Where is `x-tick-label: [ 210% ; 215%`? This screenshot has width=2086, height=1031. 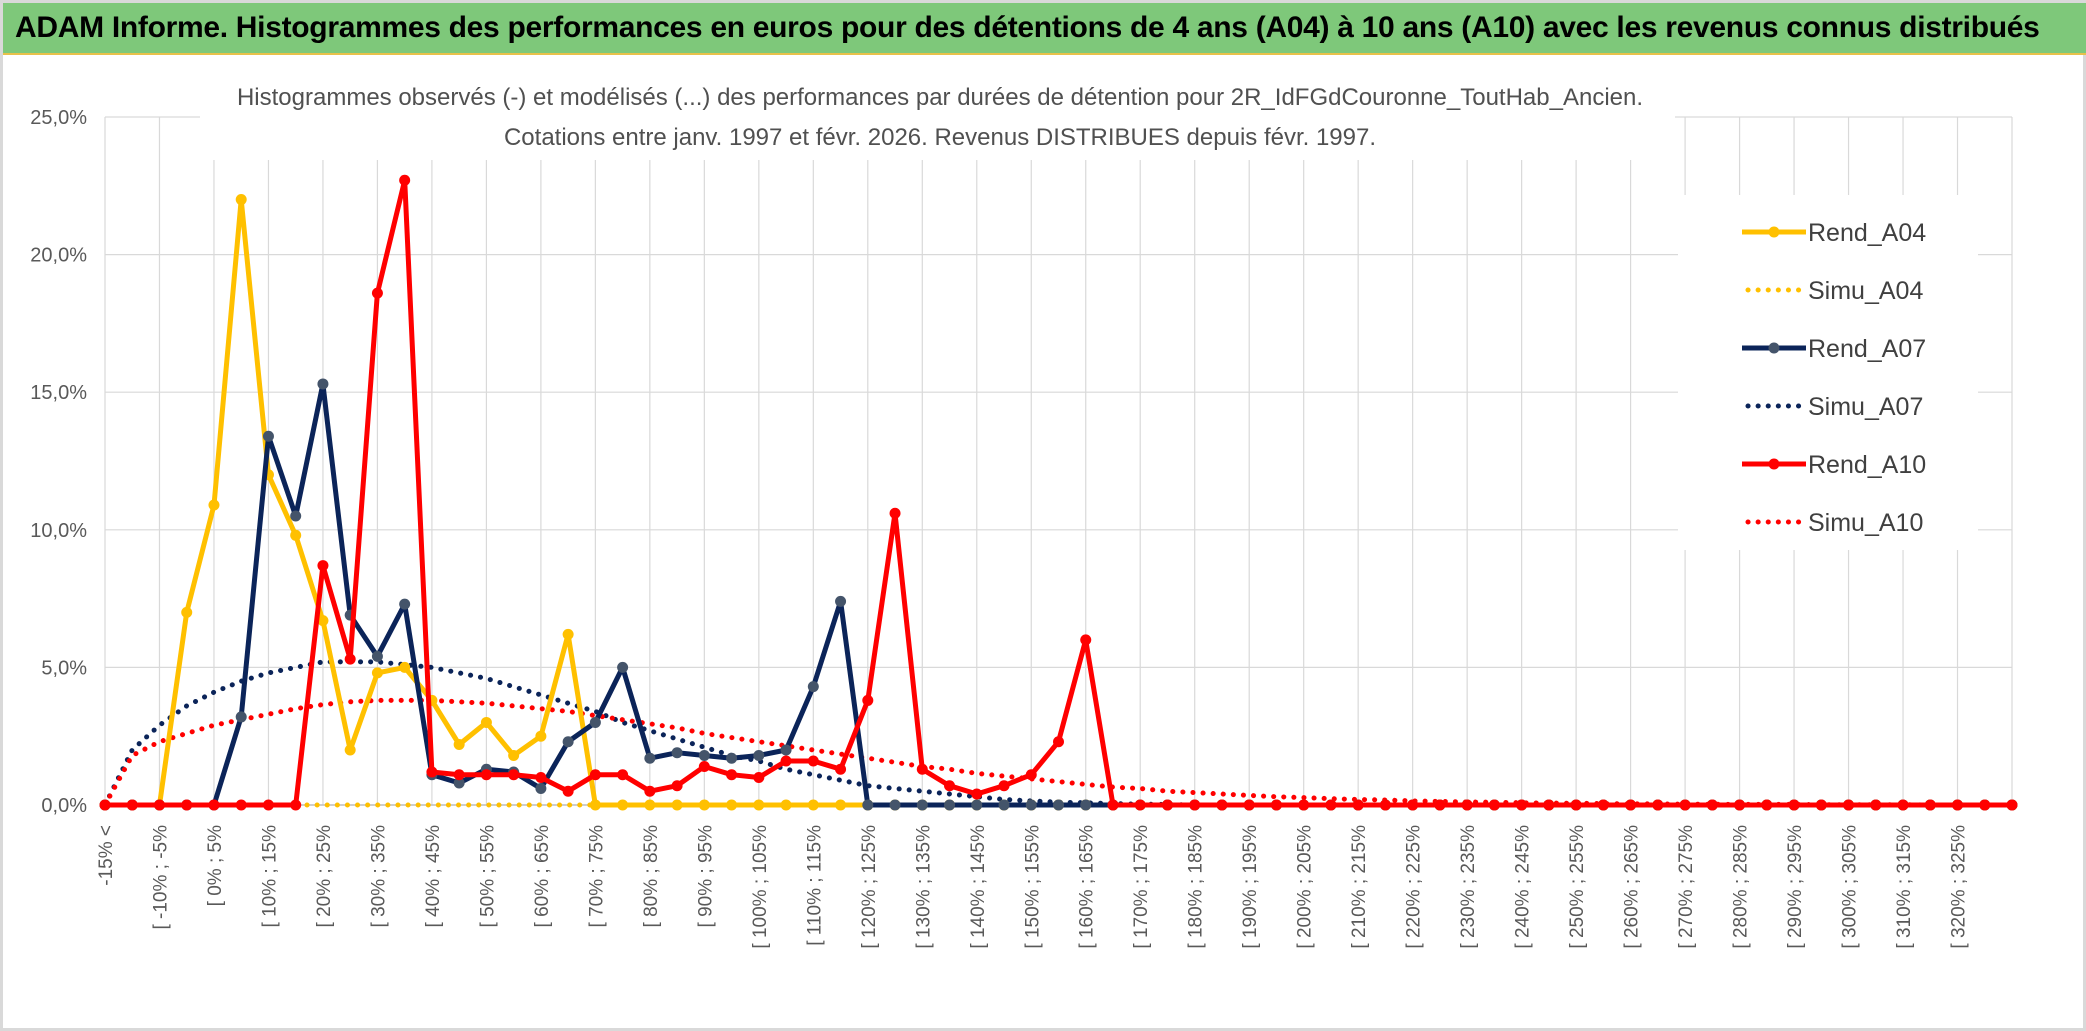 x-tick-label: [ 210% ; 215% is located at coordinates (1359, 887).